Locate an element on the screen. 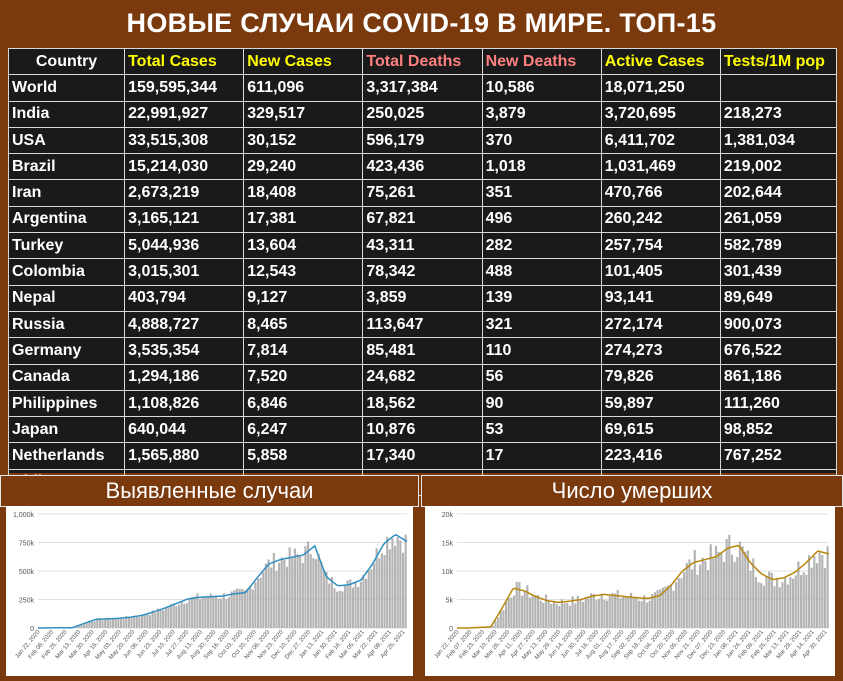 This screenshot has height=681, width=843. value-cell: 18,071,250 is located at coordinates (660, 88).